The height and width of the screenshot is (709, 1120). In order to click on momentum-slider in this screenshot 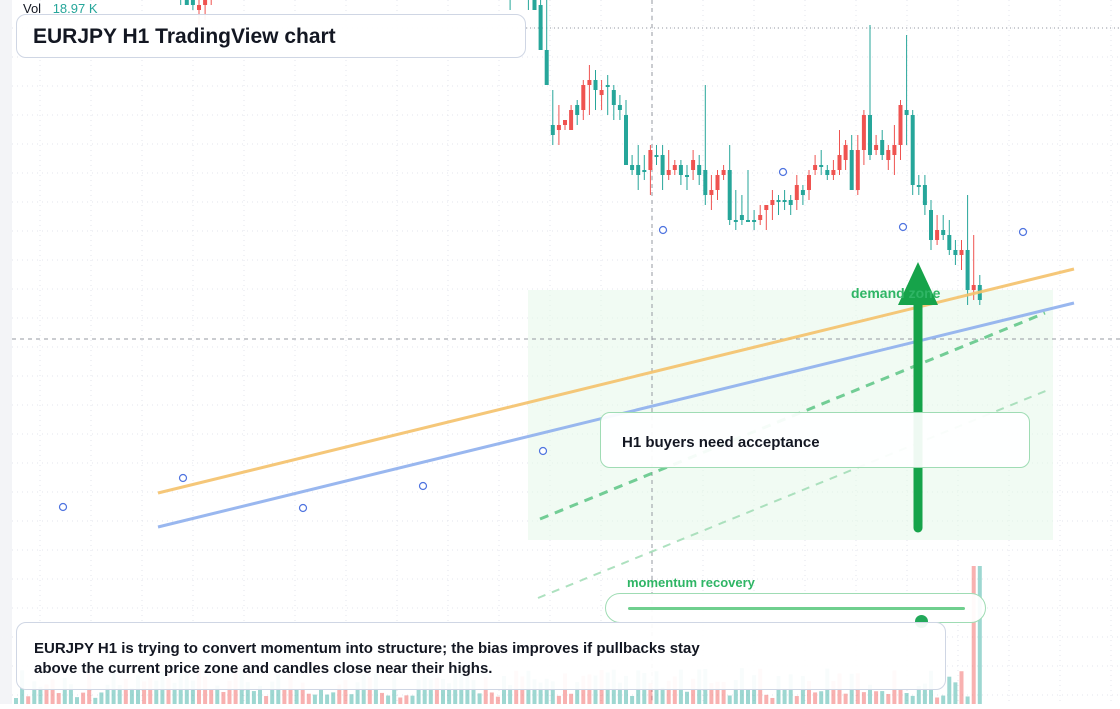, I will do `click(795, 610)`.